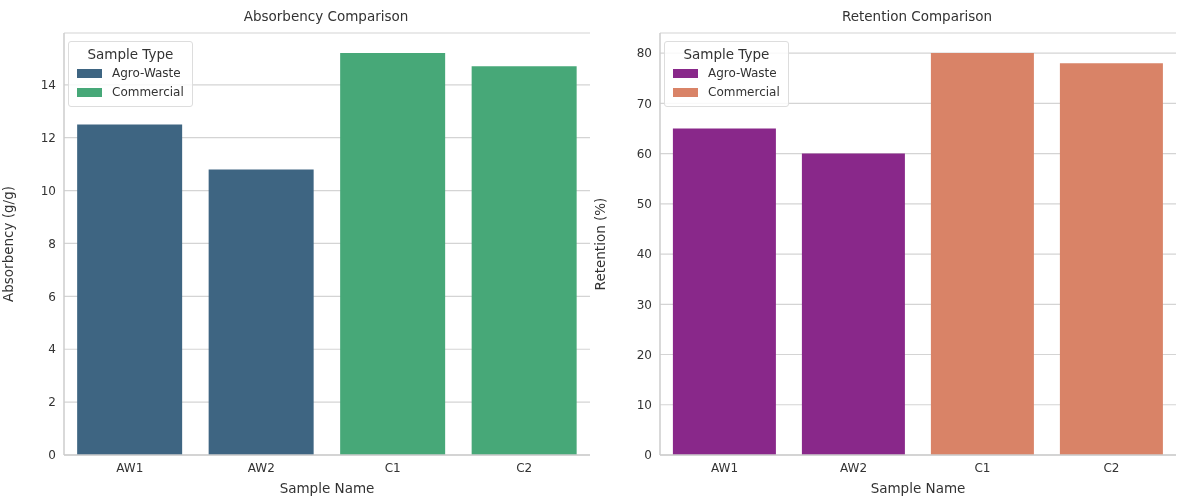  Describe the element at coordinates (644, 53) in the screenshot. I see `y-tick-label: 80` at that location.